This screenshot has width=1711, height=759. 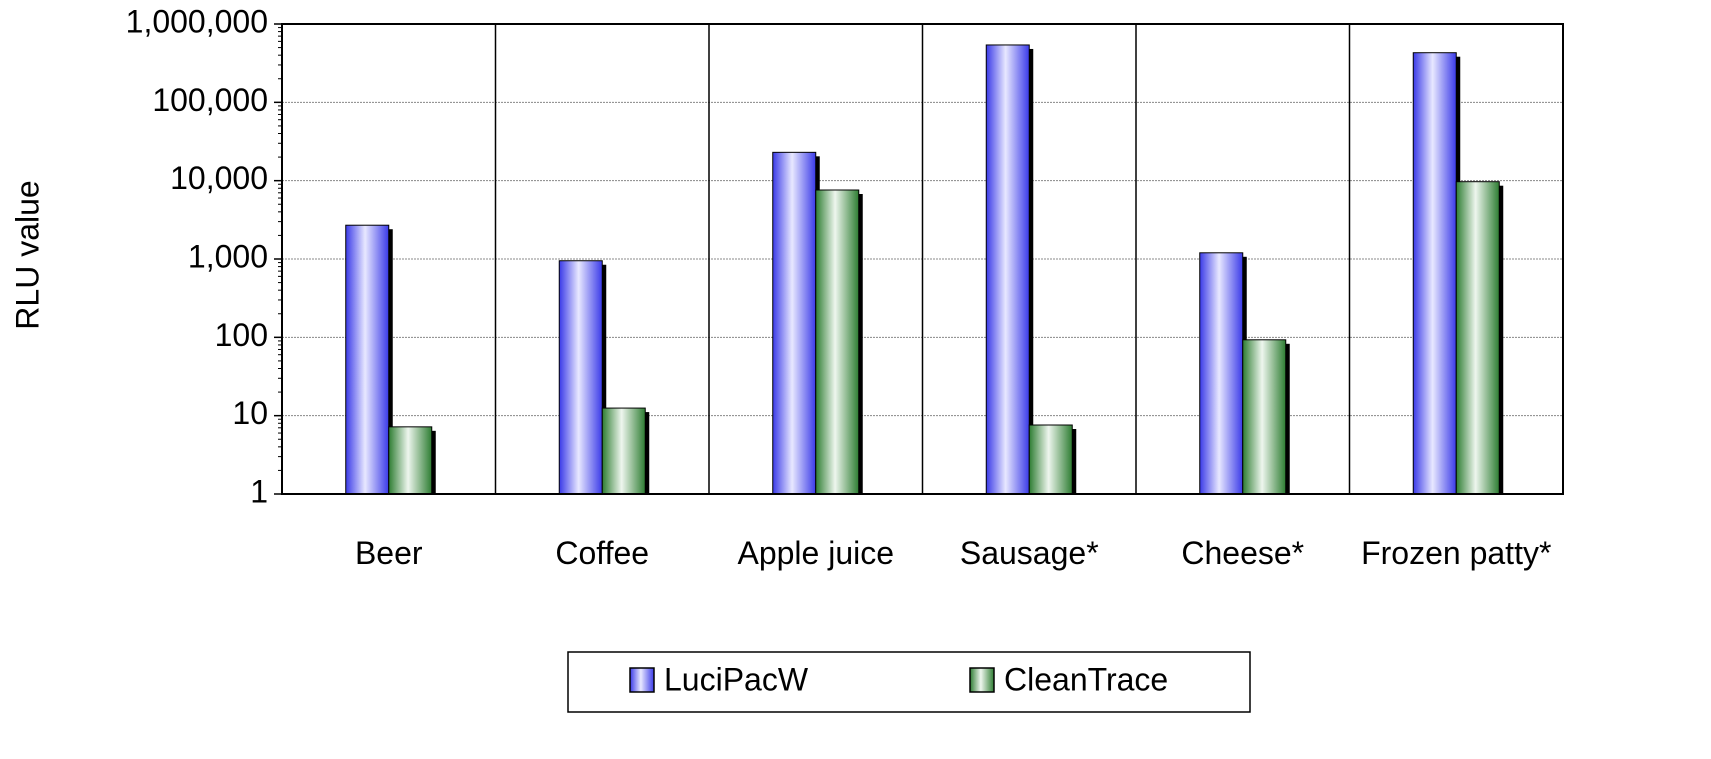 What do you see at coordinates (388, 553) in the screenshot?
I see `x-tick-label: Beer` at bounding box center [388, 553].